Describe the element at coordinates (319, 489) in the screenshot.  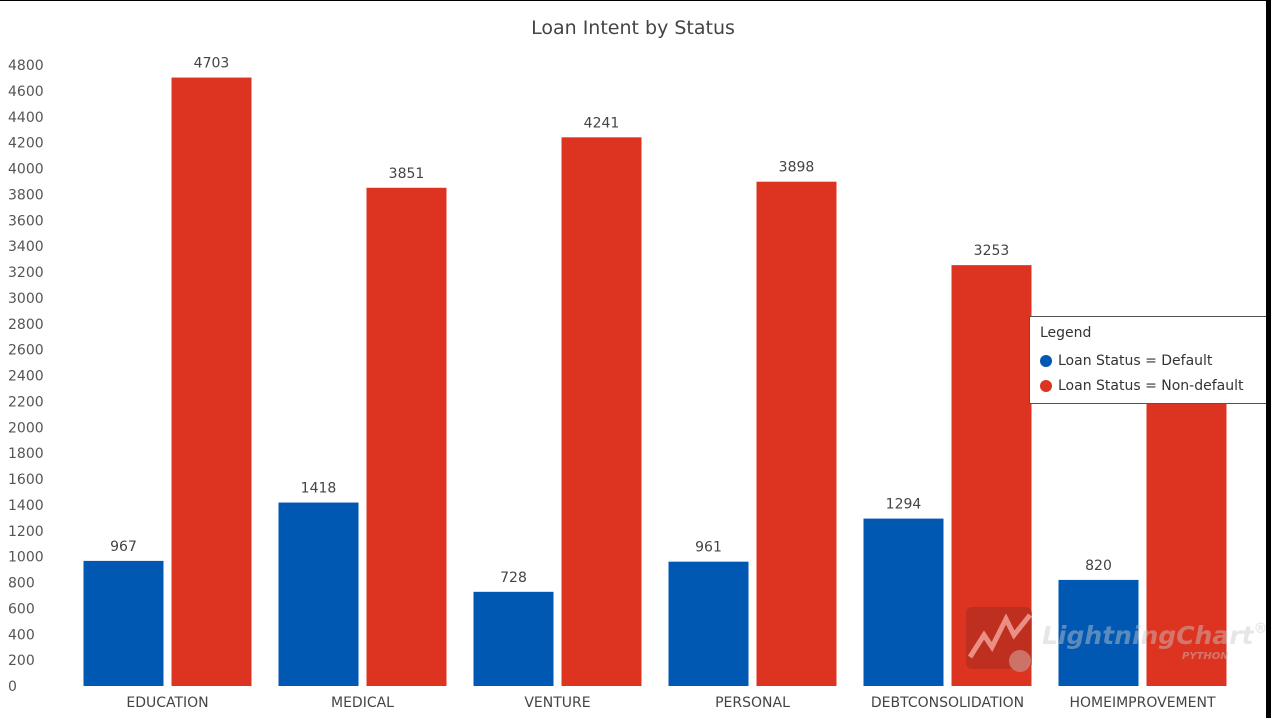
I see `data-label: 1418` at that location.